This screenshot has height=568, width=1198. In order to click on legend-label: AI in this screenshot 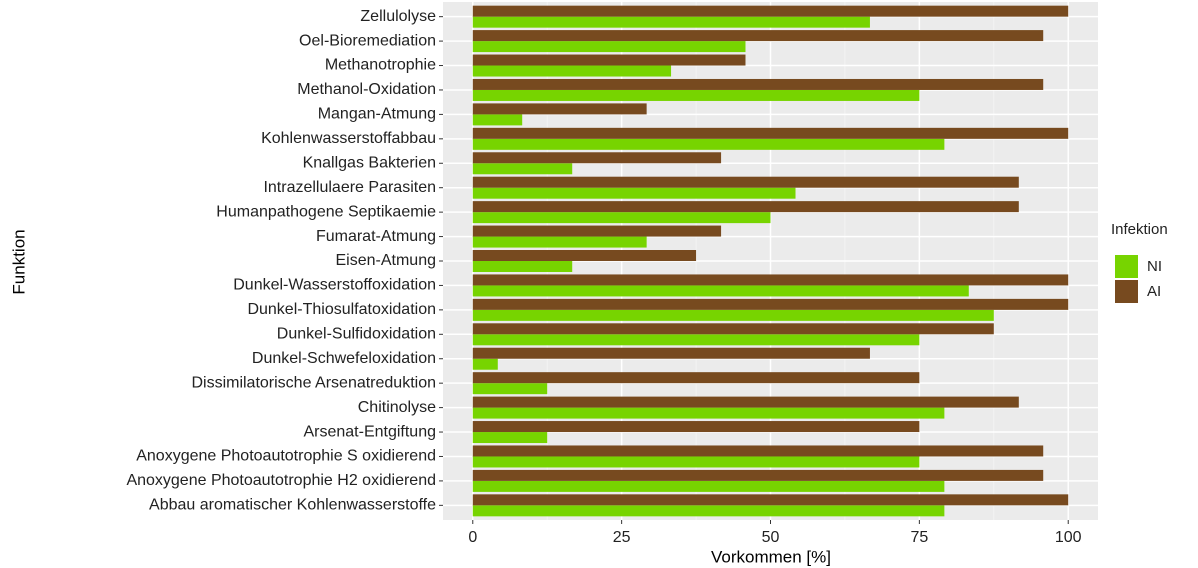, I will do `click(1154, 291)`.